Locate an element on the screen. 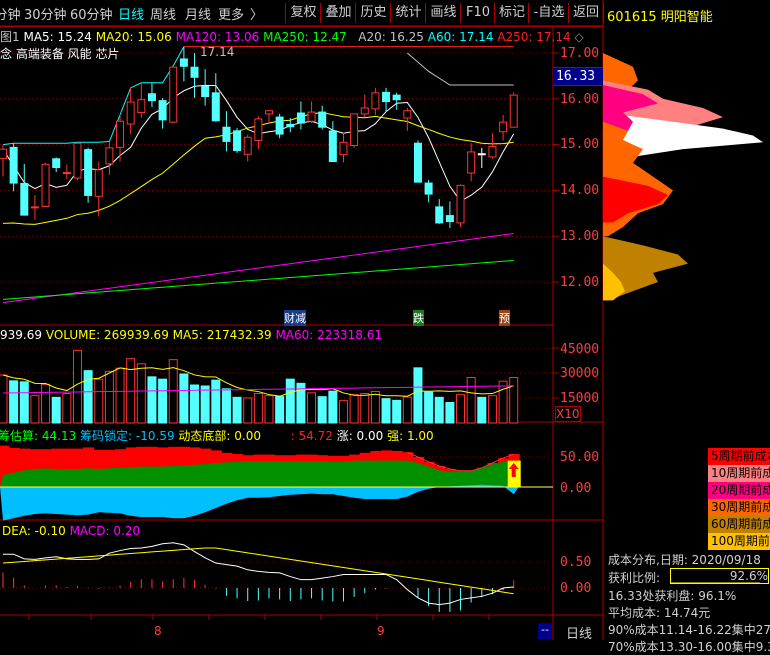  profit-at-price: 16.33处获利盘: 96.1% is located at coordinates (672, 596).